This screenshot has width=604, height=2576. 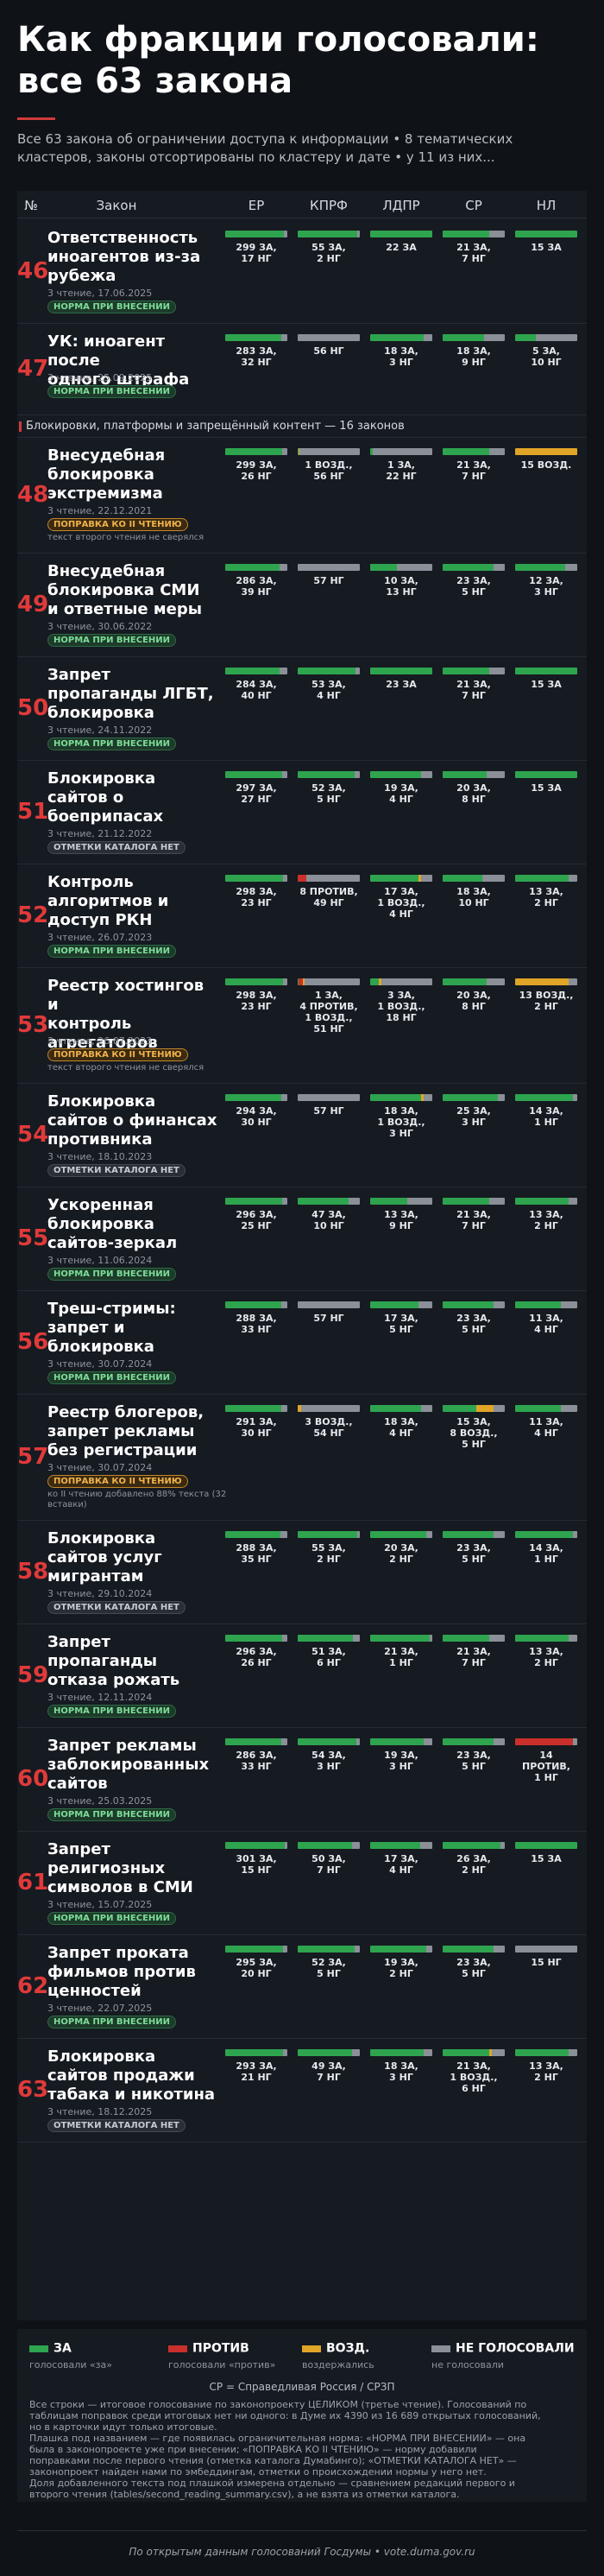 I want to click on vote-label-line: 50 ЗА,, so click(x=328, y=1858).